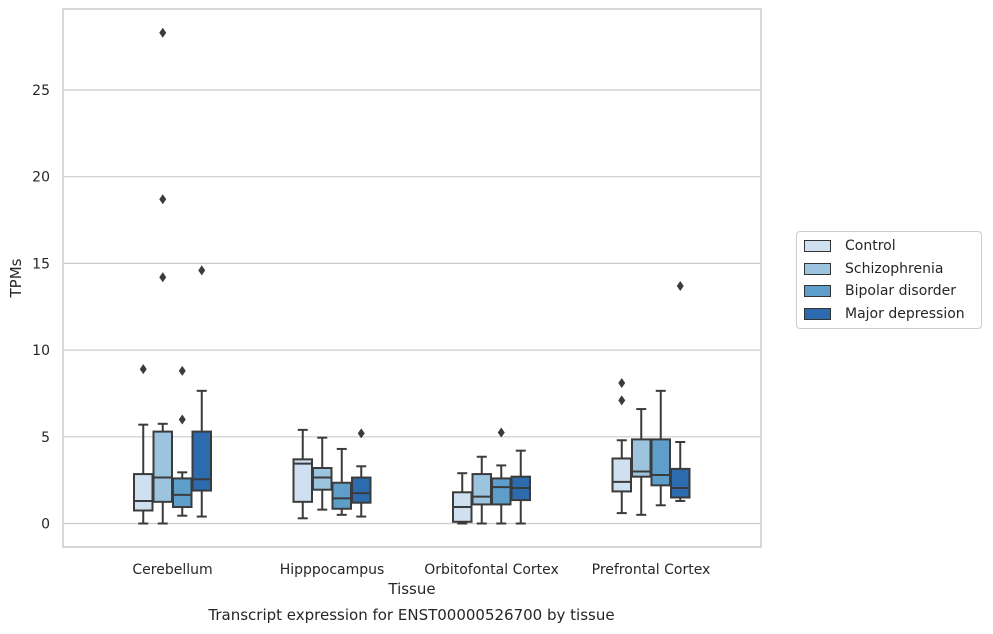 This screenshot has width=993, height=634. Describe the element at coordinates (817, 313) in the screenshot. I see `legend-swatch-major-depression` at that location.